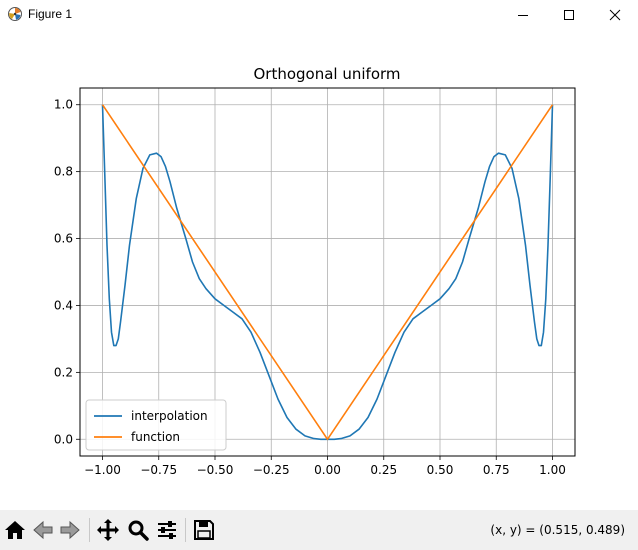 The width and height of the screenshot is (638, 550). What do you see at coordinates (552, 470) in the screenshot?
I see `x-tick-label: 1.00` at bounding box center [552, 470].